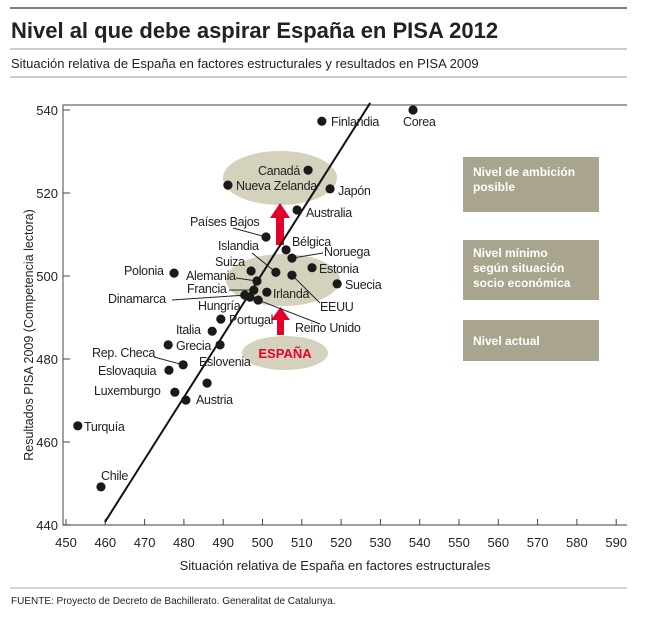 This screenshot has height=622, width=650. I want to click on point-label: Luxemburgo, so click(127, 391).